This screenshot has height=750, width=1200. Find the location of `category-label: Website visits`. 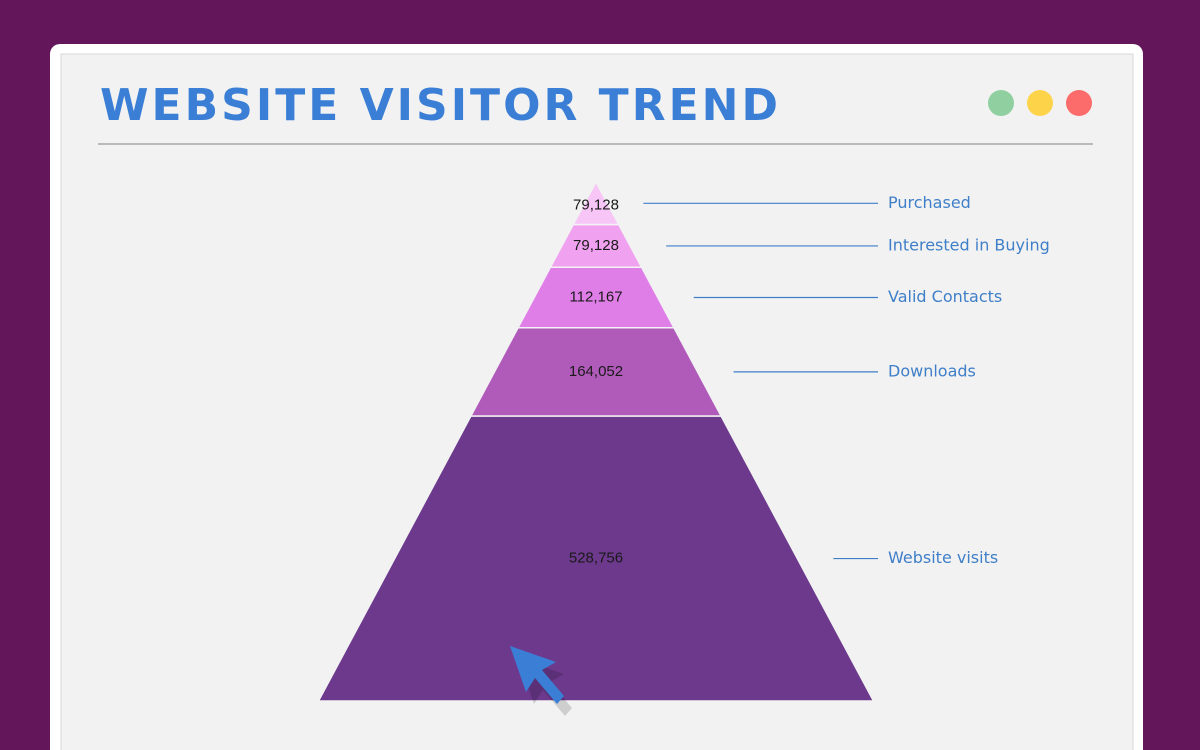

category-label: Website visits is located at coordinates (943, 557).